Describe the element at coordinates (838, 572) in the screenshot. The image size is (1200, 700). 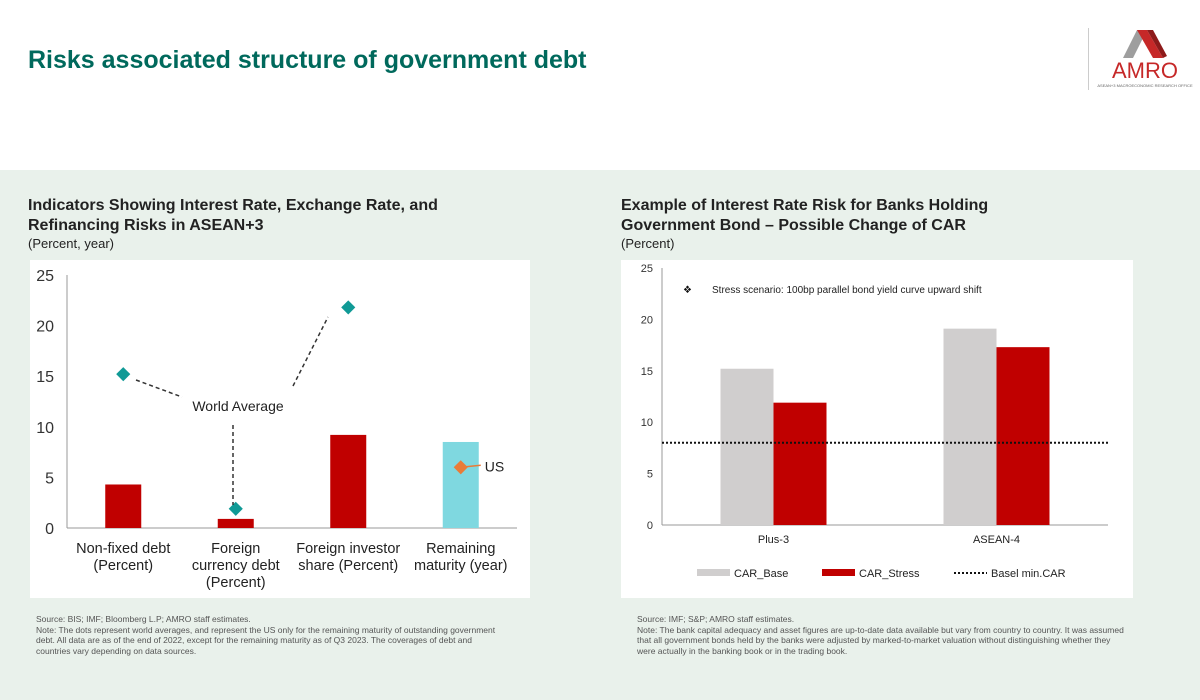
I see `legend-swatch-car-stress` at that location.